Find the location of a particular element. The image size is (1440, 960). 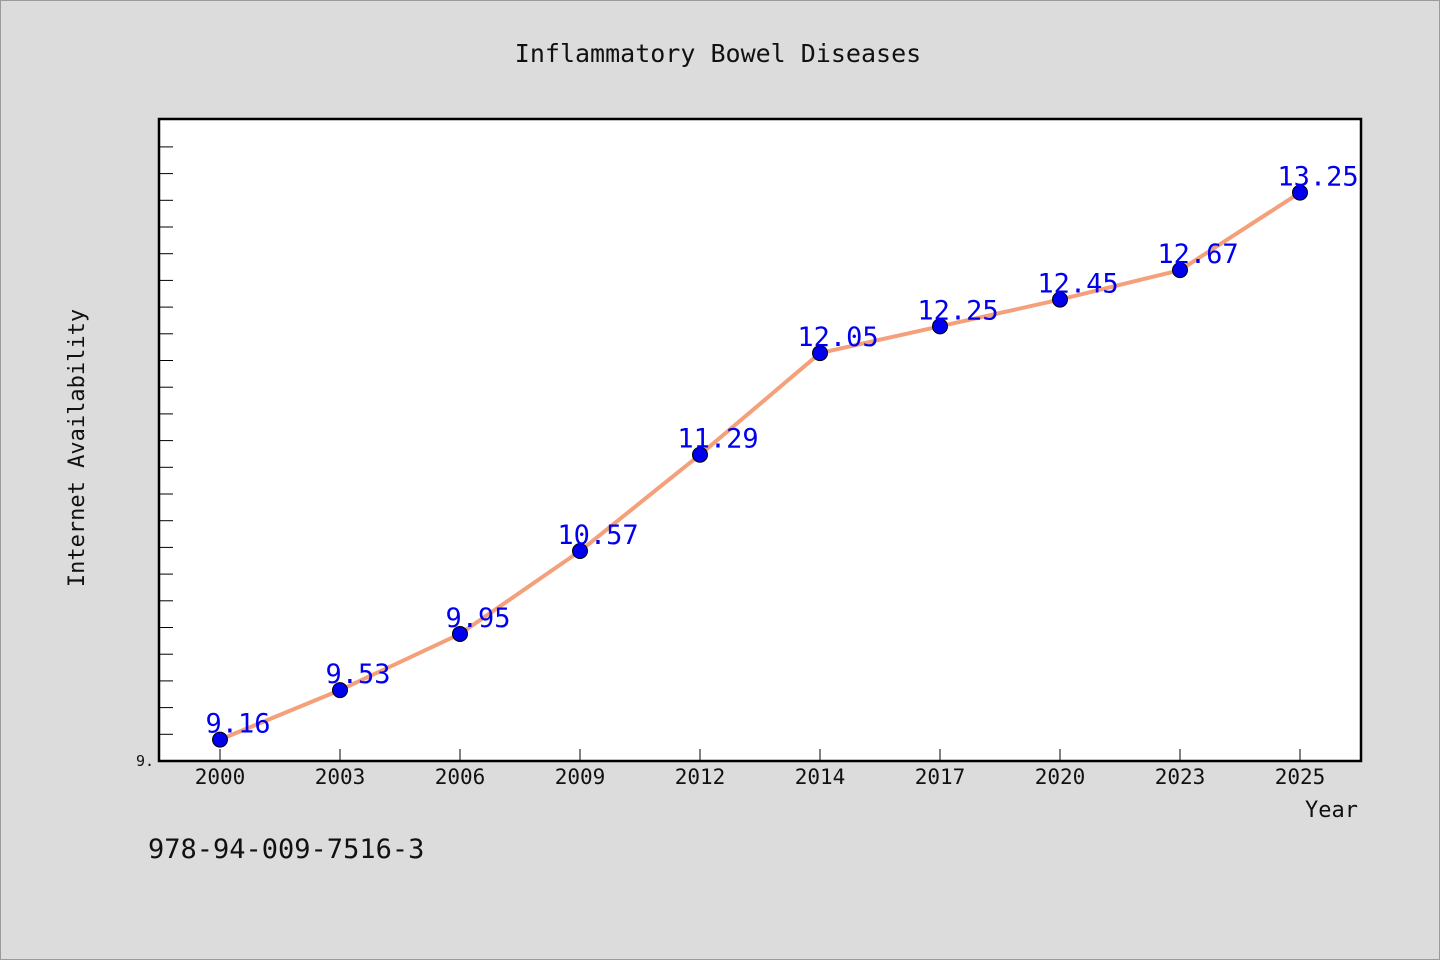

x-tick-label: 2009 is located at coordinates (580, 777).